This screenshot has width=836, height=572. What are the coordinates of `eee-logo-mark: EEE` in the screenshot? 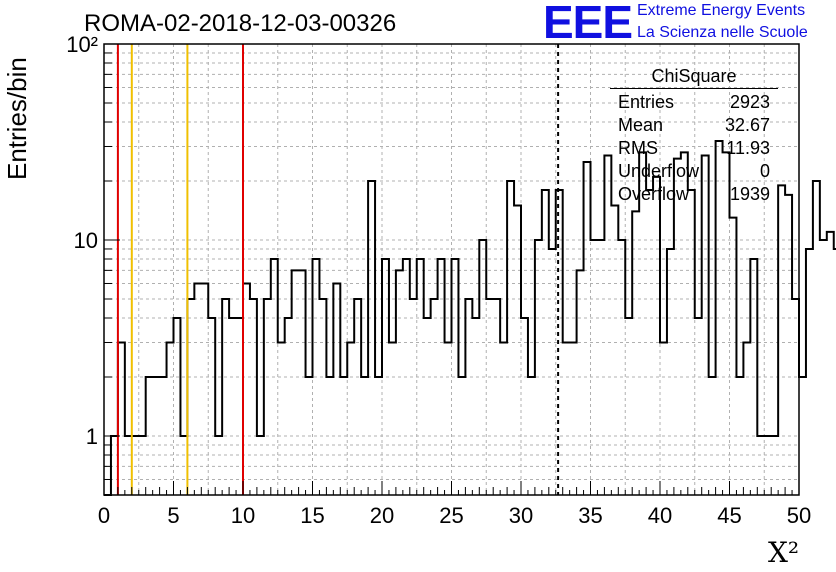 It's located at (588, 24).